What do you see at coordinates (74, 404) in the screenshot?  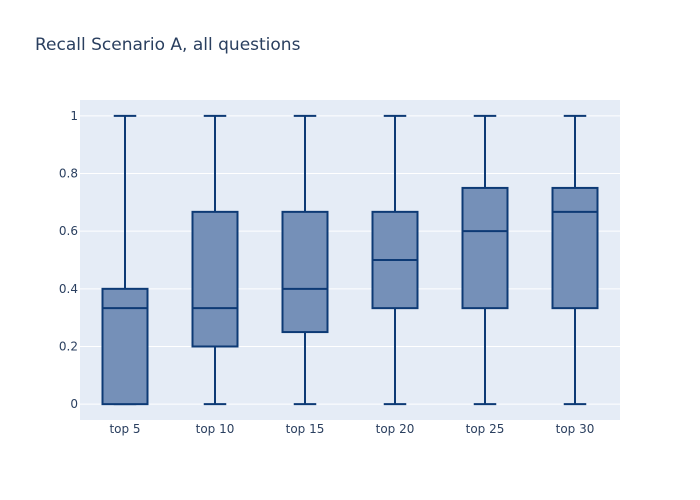 I see `y-tick-label: 0` at bounding box center [74, 404].